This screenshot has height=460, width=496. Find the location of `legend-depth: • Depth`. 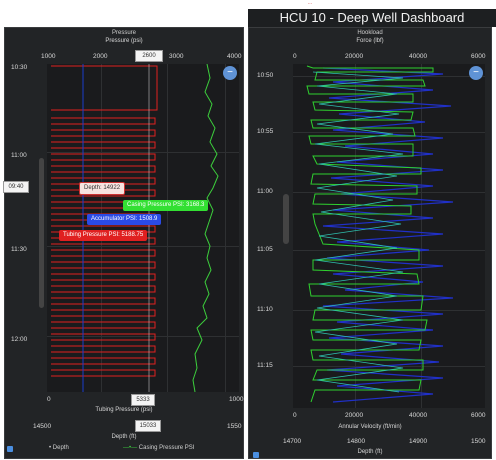

legend-depth: • Depth is located at coordinates (59, 448).